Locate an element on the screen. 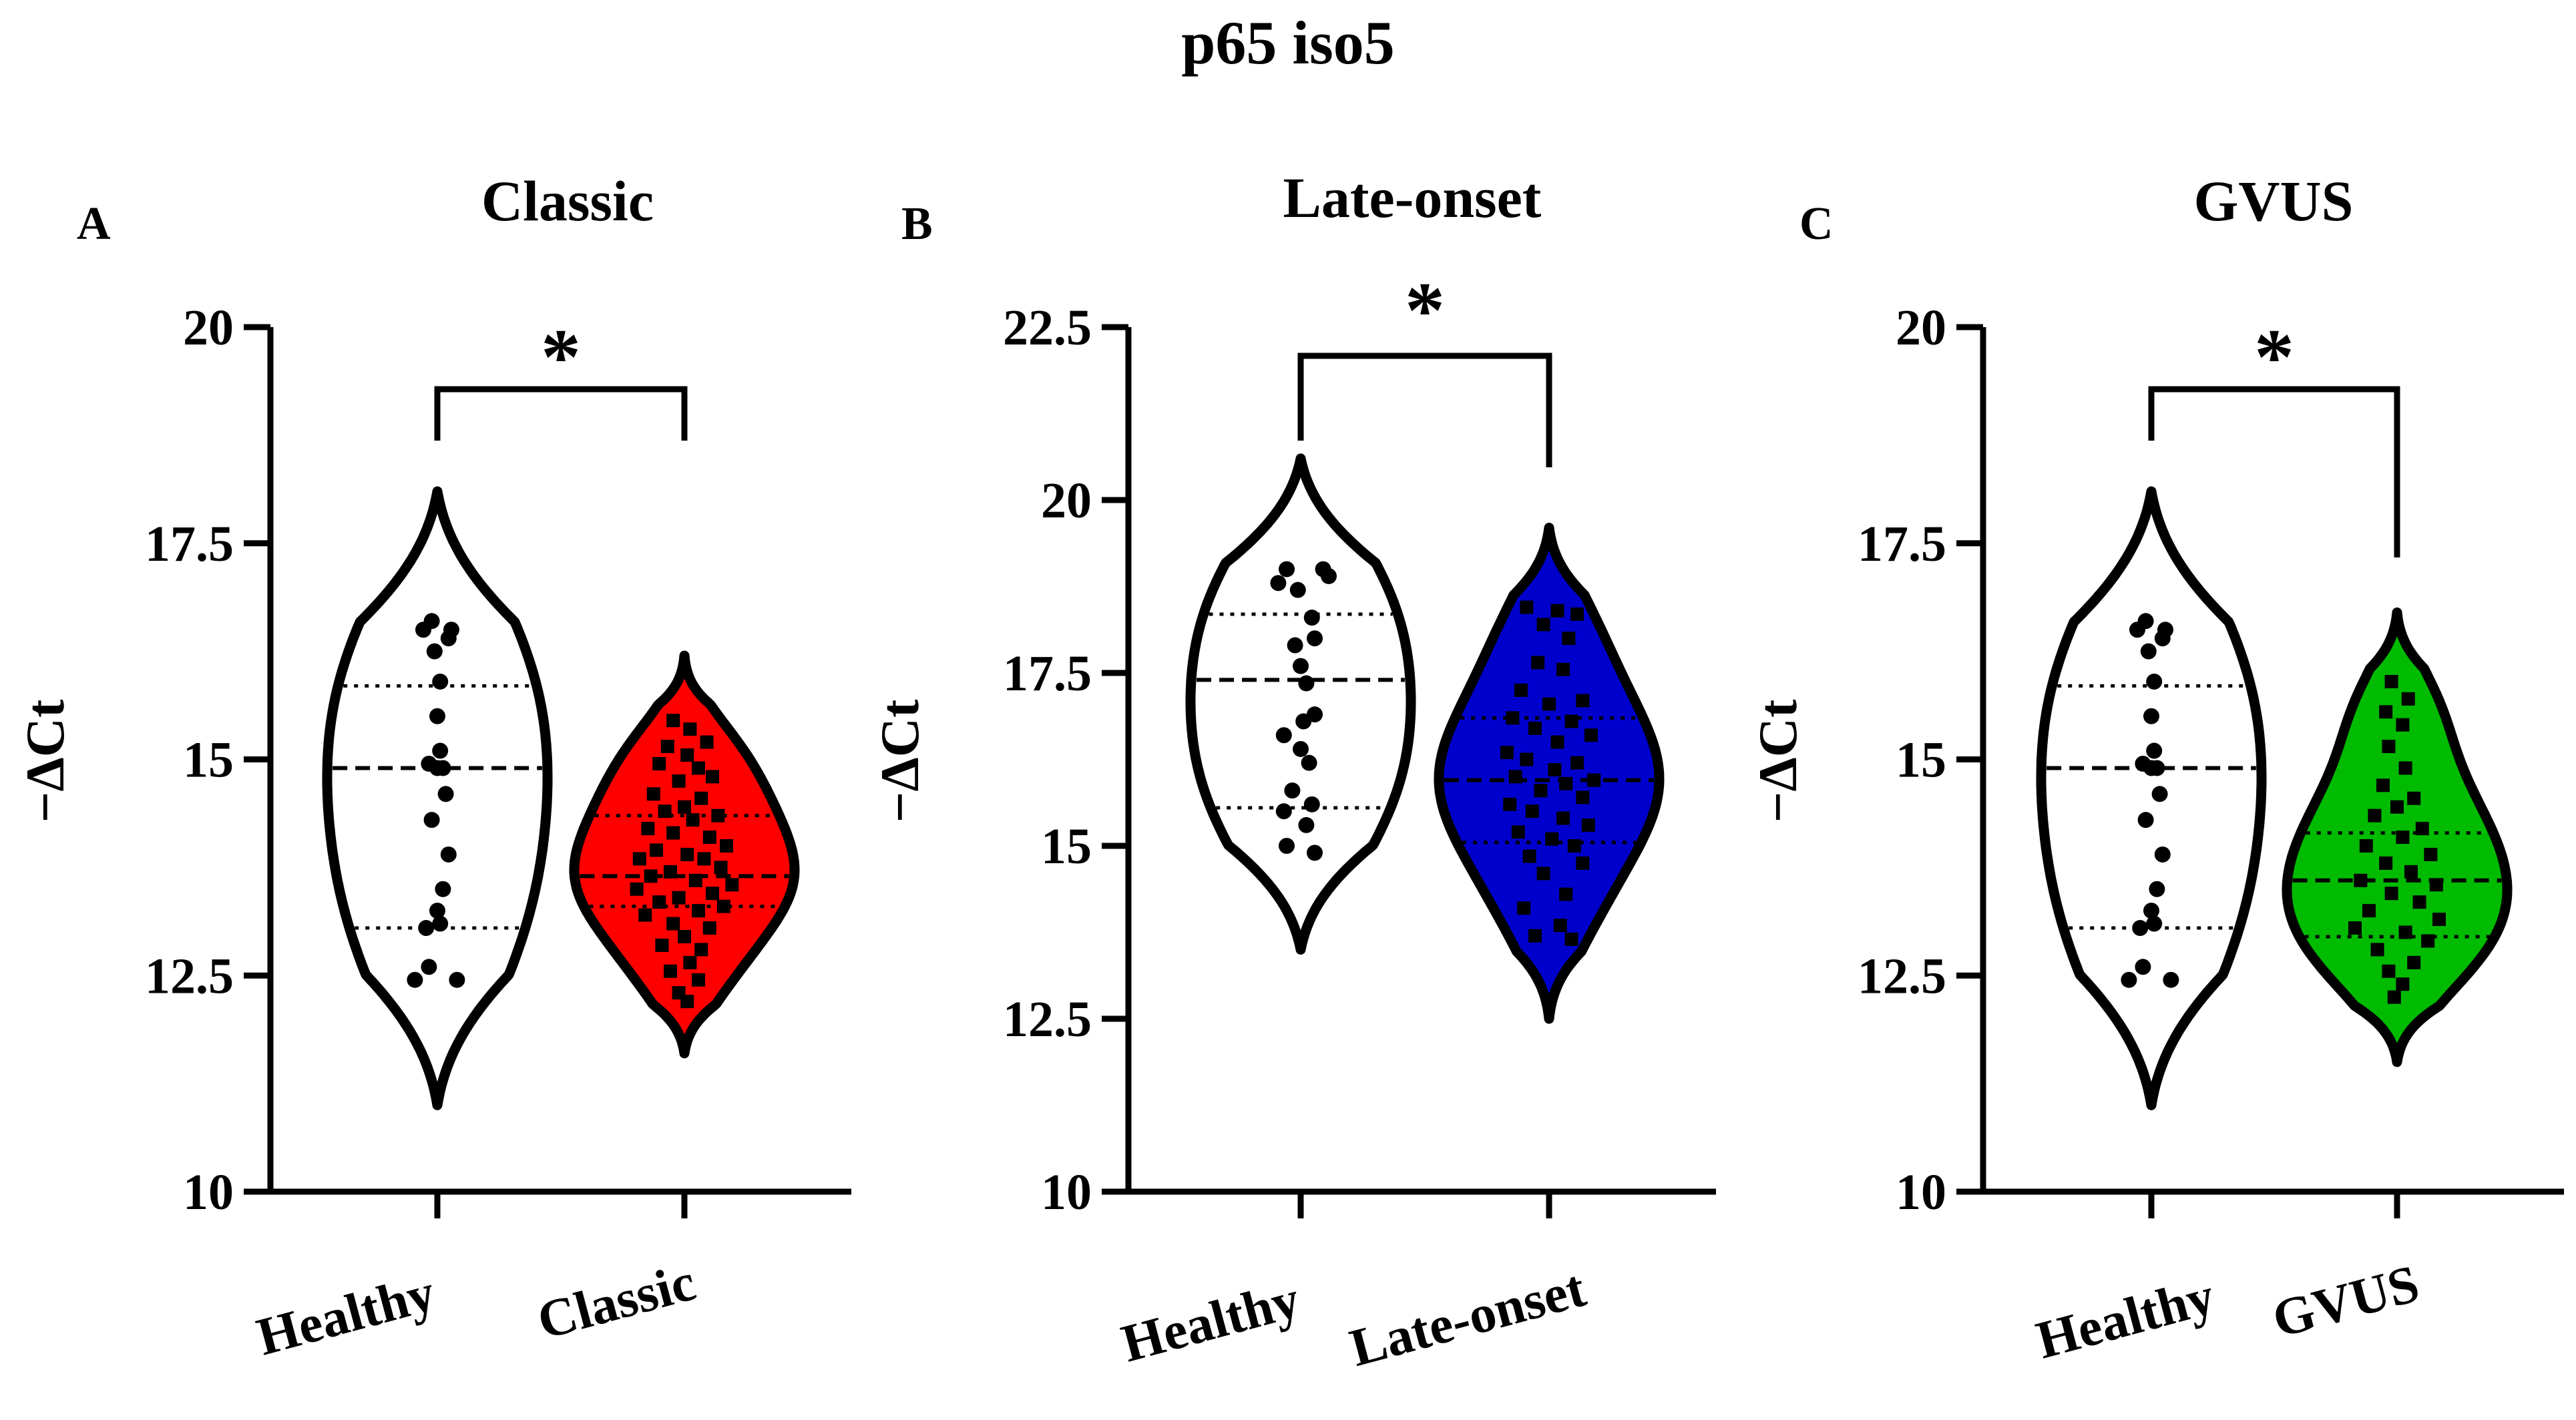 Image resolution: width=2576 pixels, height=1420 pixels. panel-b-y-tick-label: 20 is located at coordinates (1066, 501).